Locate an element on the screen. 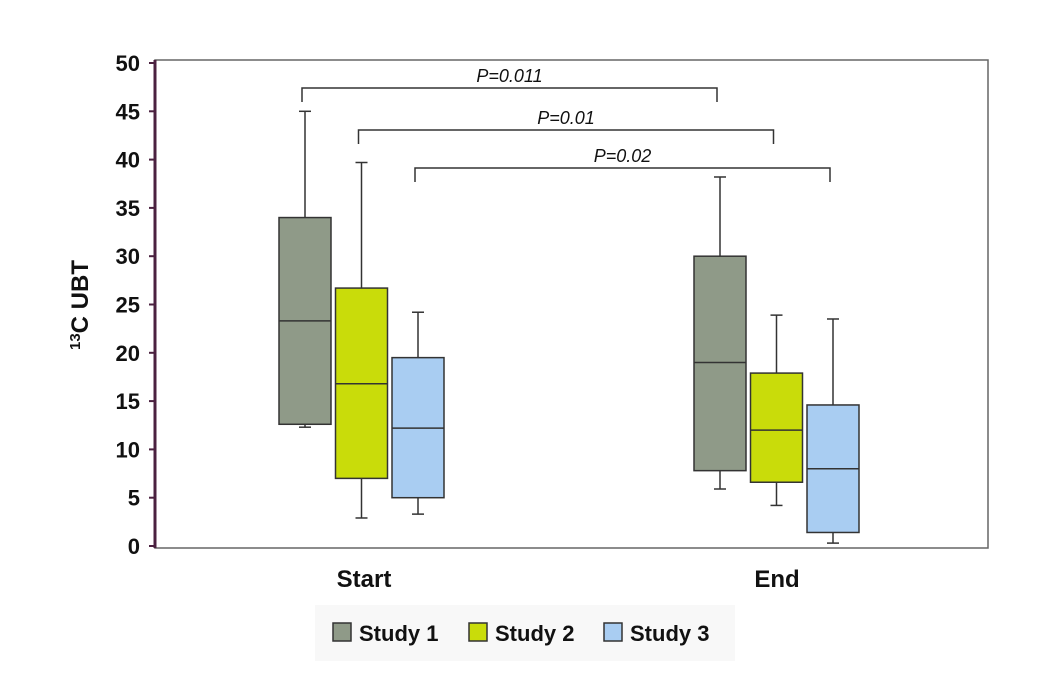 This screenshot has width=1043, height=684. box-study-3-start is located at coordinates (418, 413).